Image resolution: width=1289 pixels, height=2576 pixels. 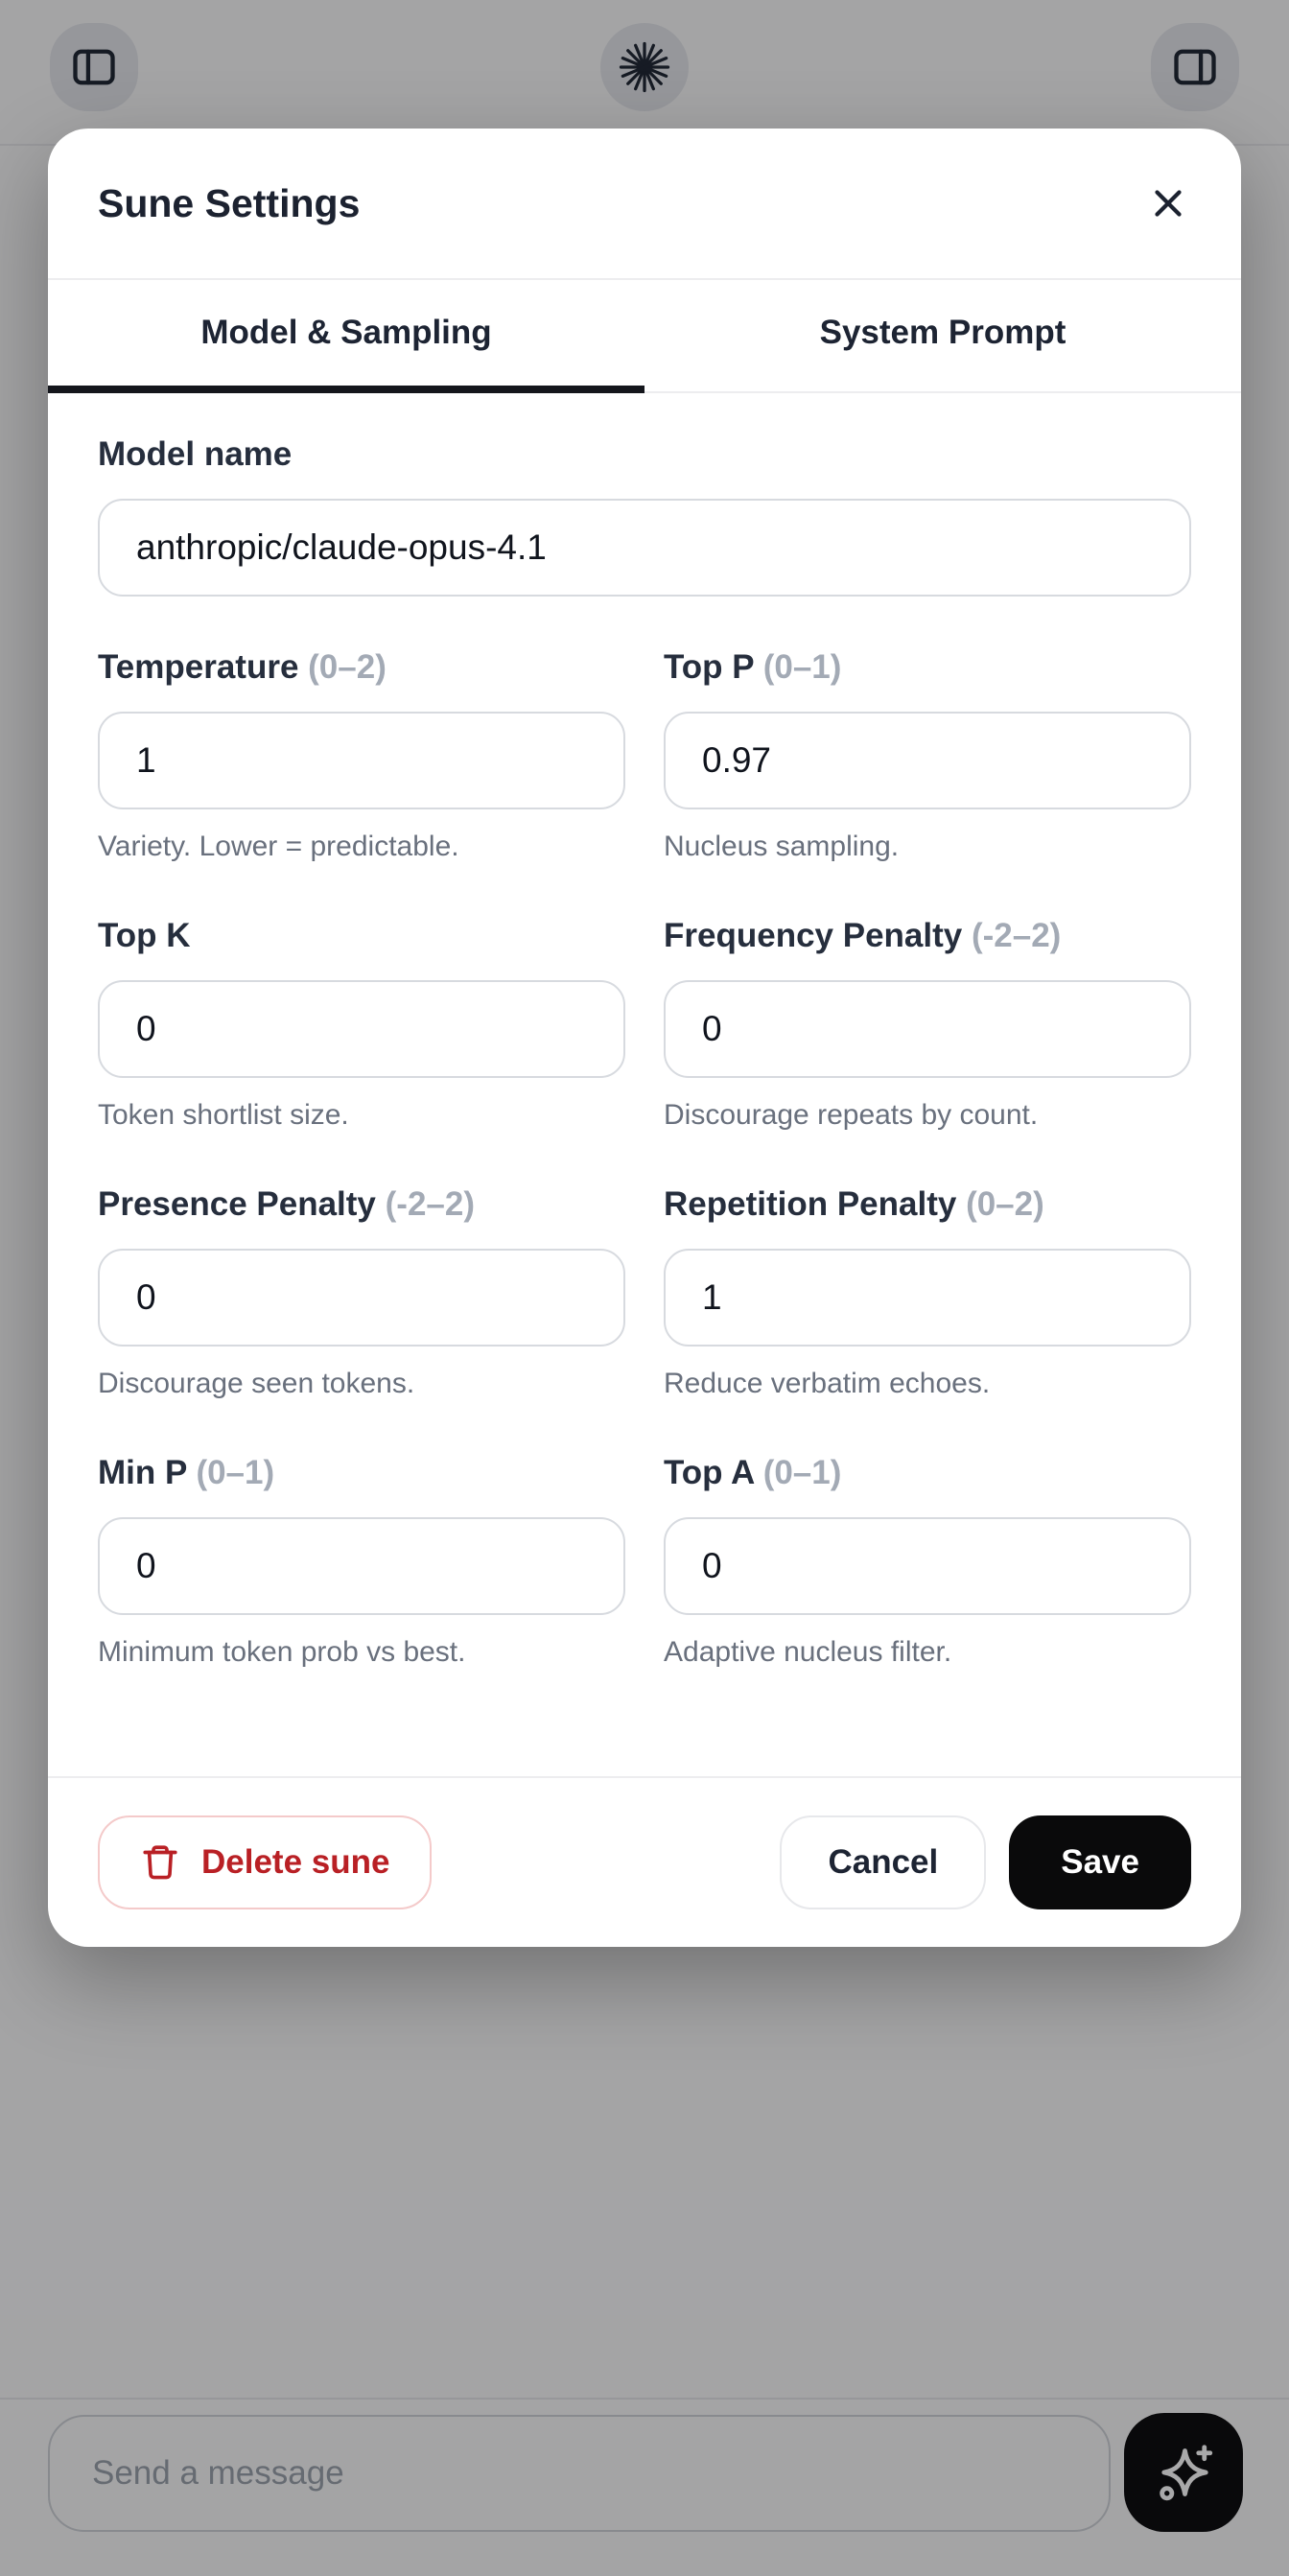 What do you see at coordinates (782, 846) in the screenshot?
I see `field-hint: Nucleus sampling.` at bounding box center [782, 846].